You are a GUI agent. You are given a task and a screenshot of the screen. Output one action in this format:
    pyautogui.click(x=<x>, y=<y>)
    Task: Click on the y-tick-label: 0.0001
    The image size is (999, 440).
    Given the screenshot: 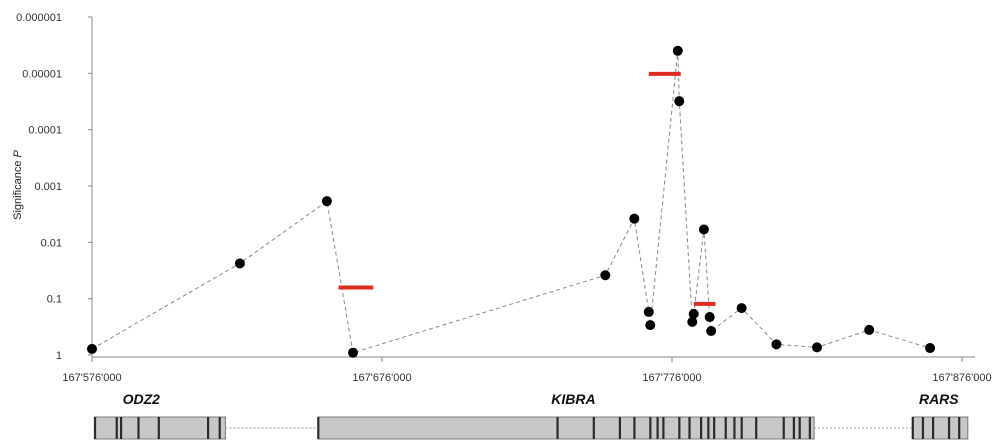 What is the action you would take?
    pyautogui.click(x=45, y=131)
    